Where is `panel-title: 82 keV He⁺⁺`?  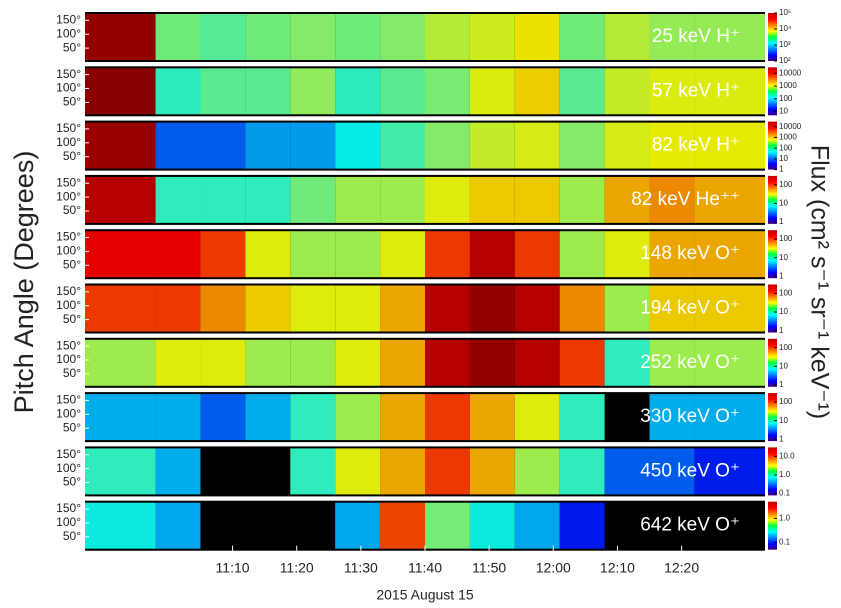
panel-title: 82 keV He⁺⁺ is located at coordinates (685, 199).